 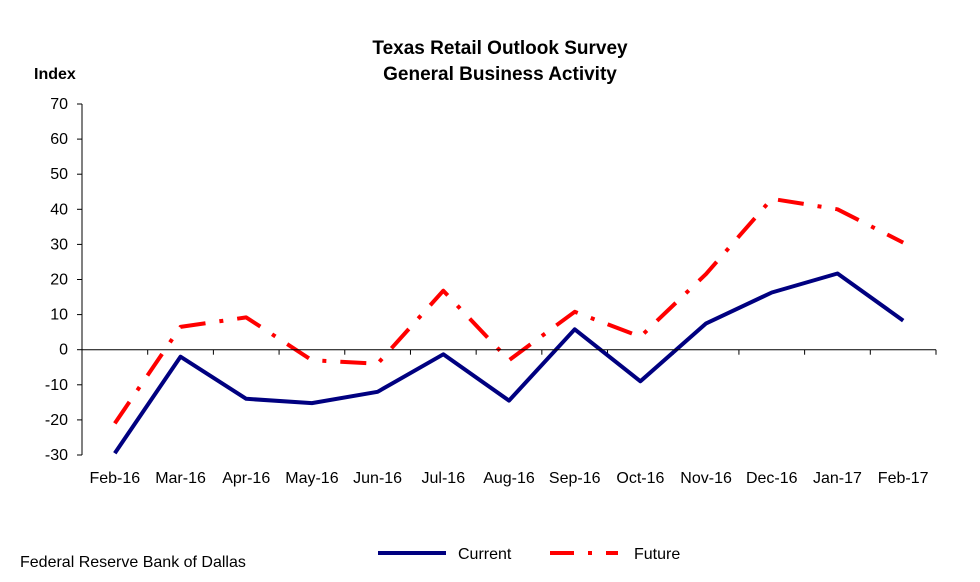 What do you see at coordinates (59, 244) in the screenshot?
I see `y-tick-label: 30` at bounding box center [59, 244].